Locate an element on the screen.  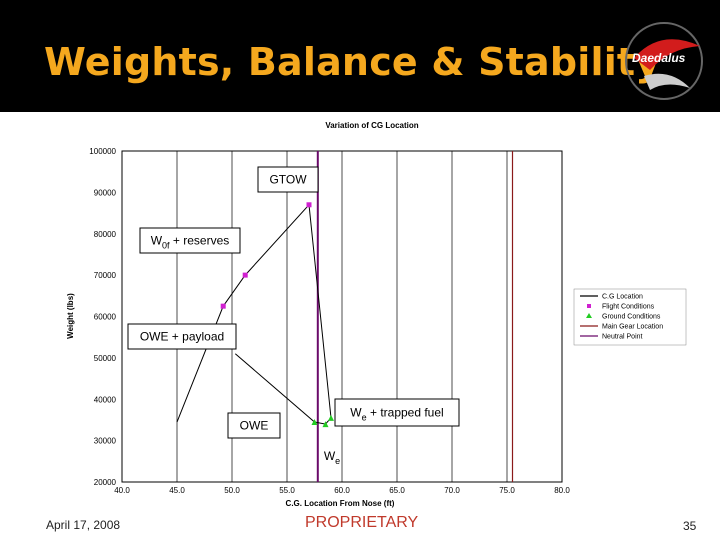
logo-wing is located at coordinates (667, 54).